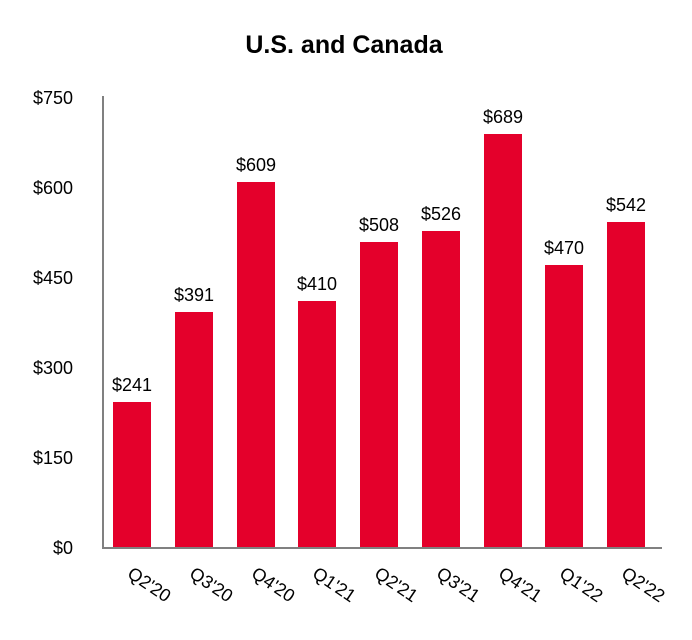 This screenshot has width=692, height=640. I want to click on x-tick-label: Q1'22, so click(581, 585).